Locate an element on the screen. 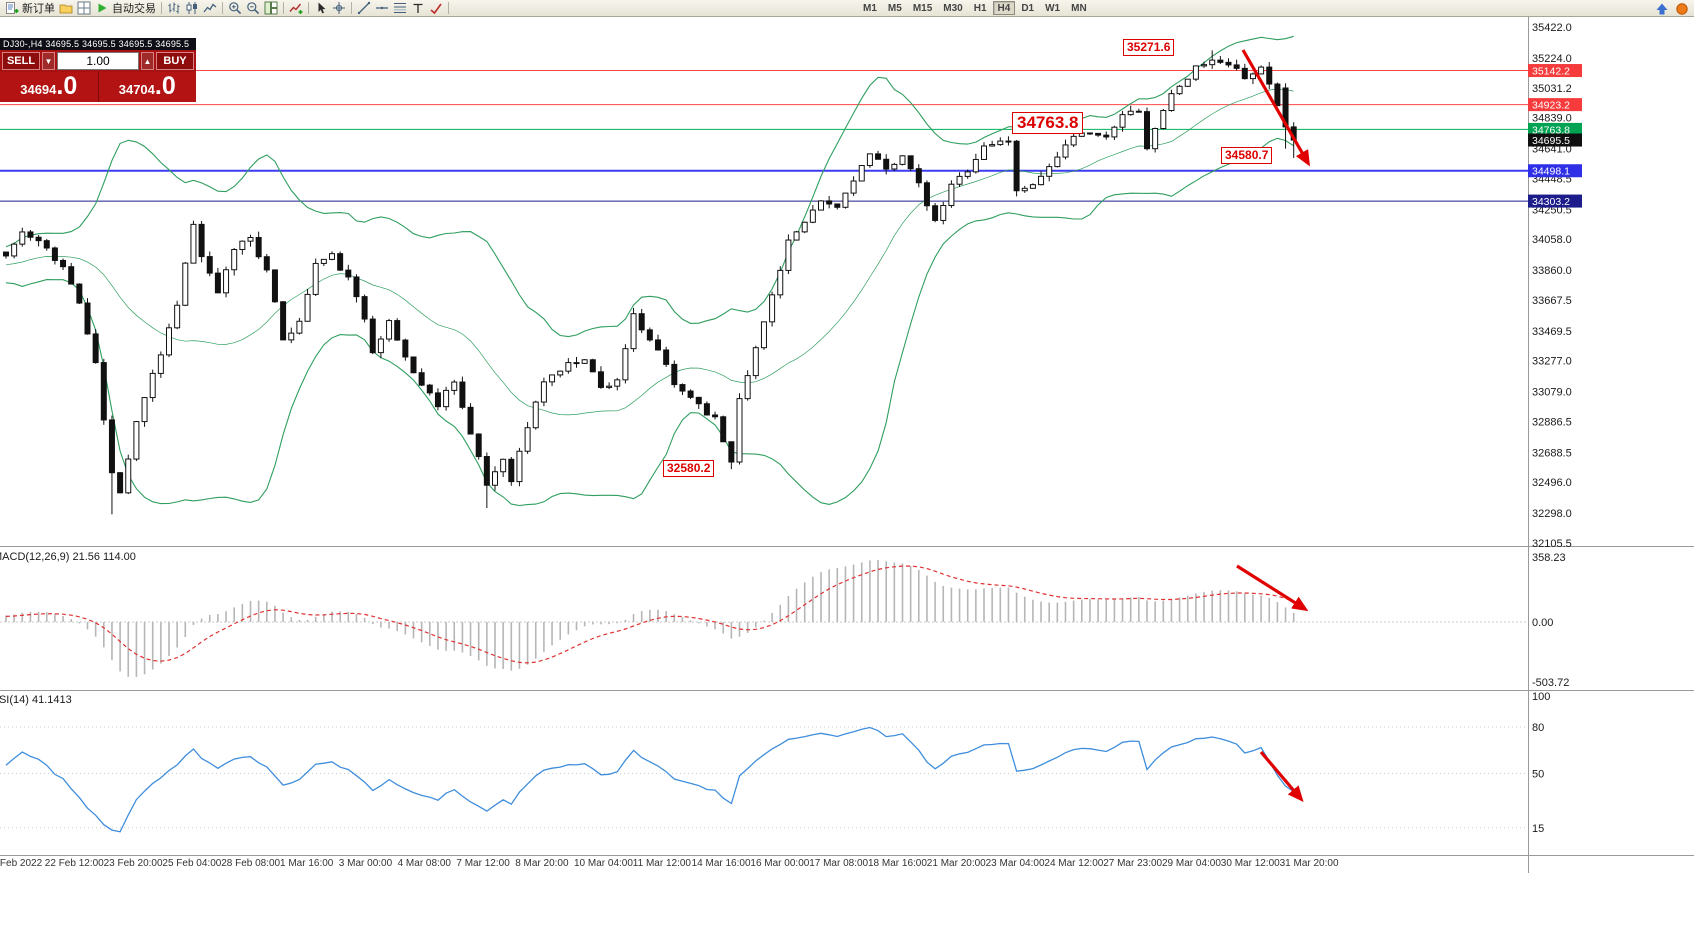  price-annotation: 34763.8 is located at coordinates (1048, 123).